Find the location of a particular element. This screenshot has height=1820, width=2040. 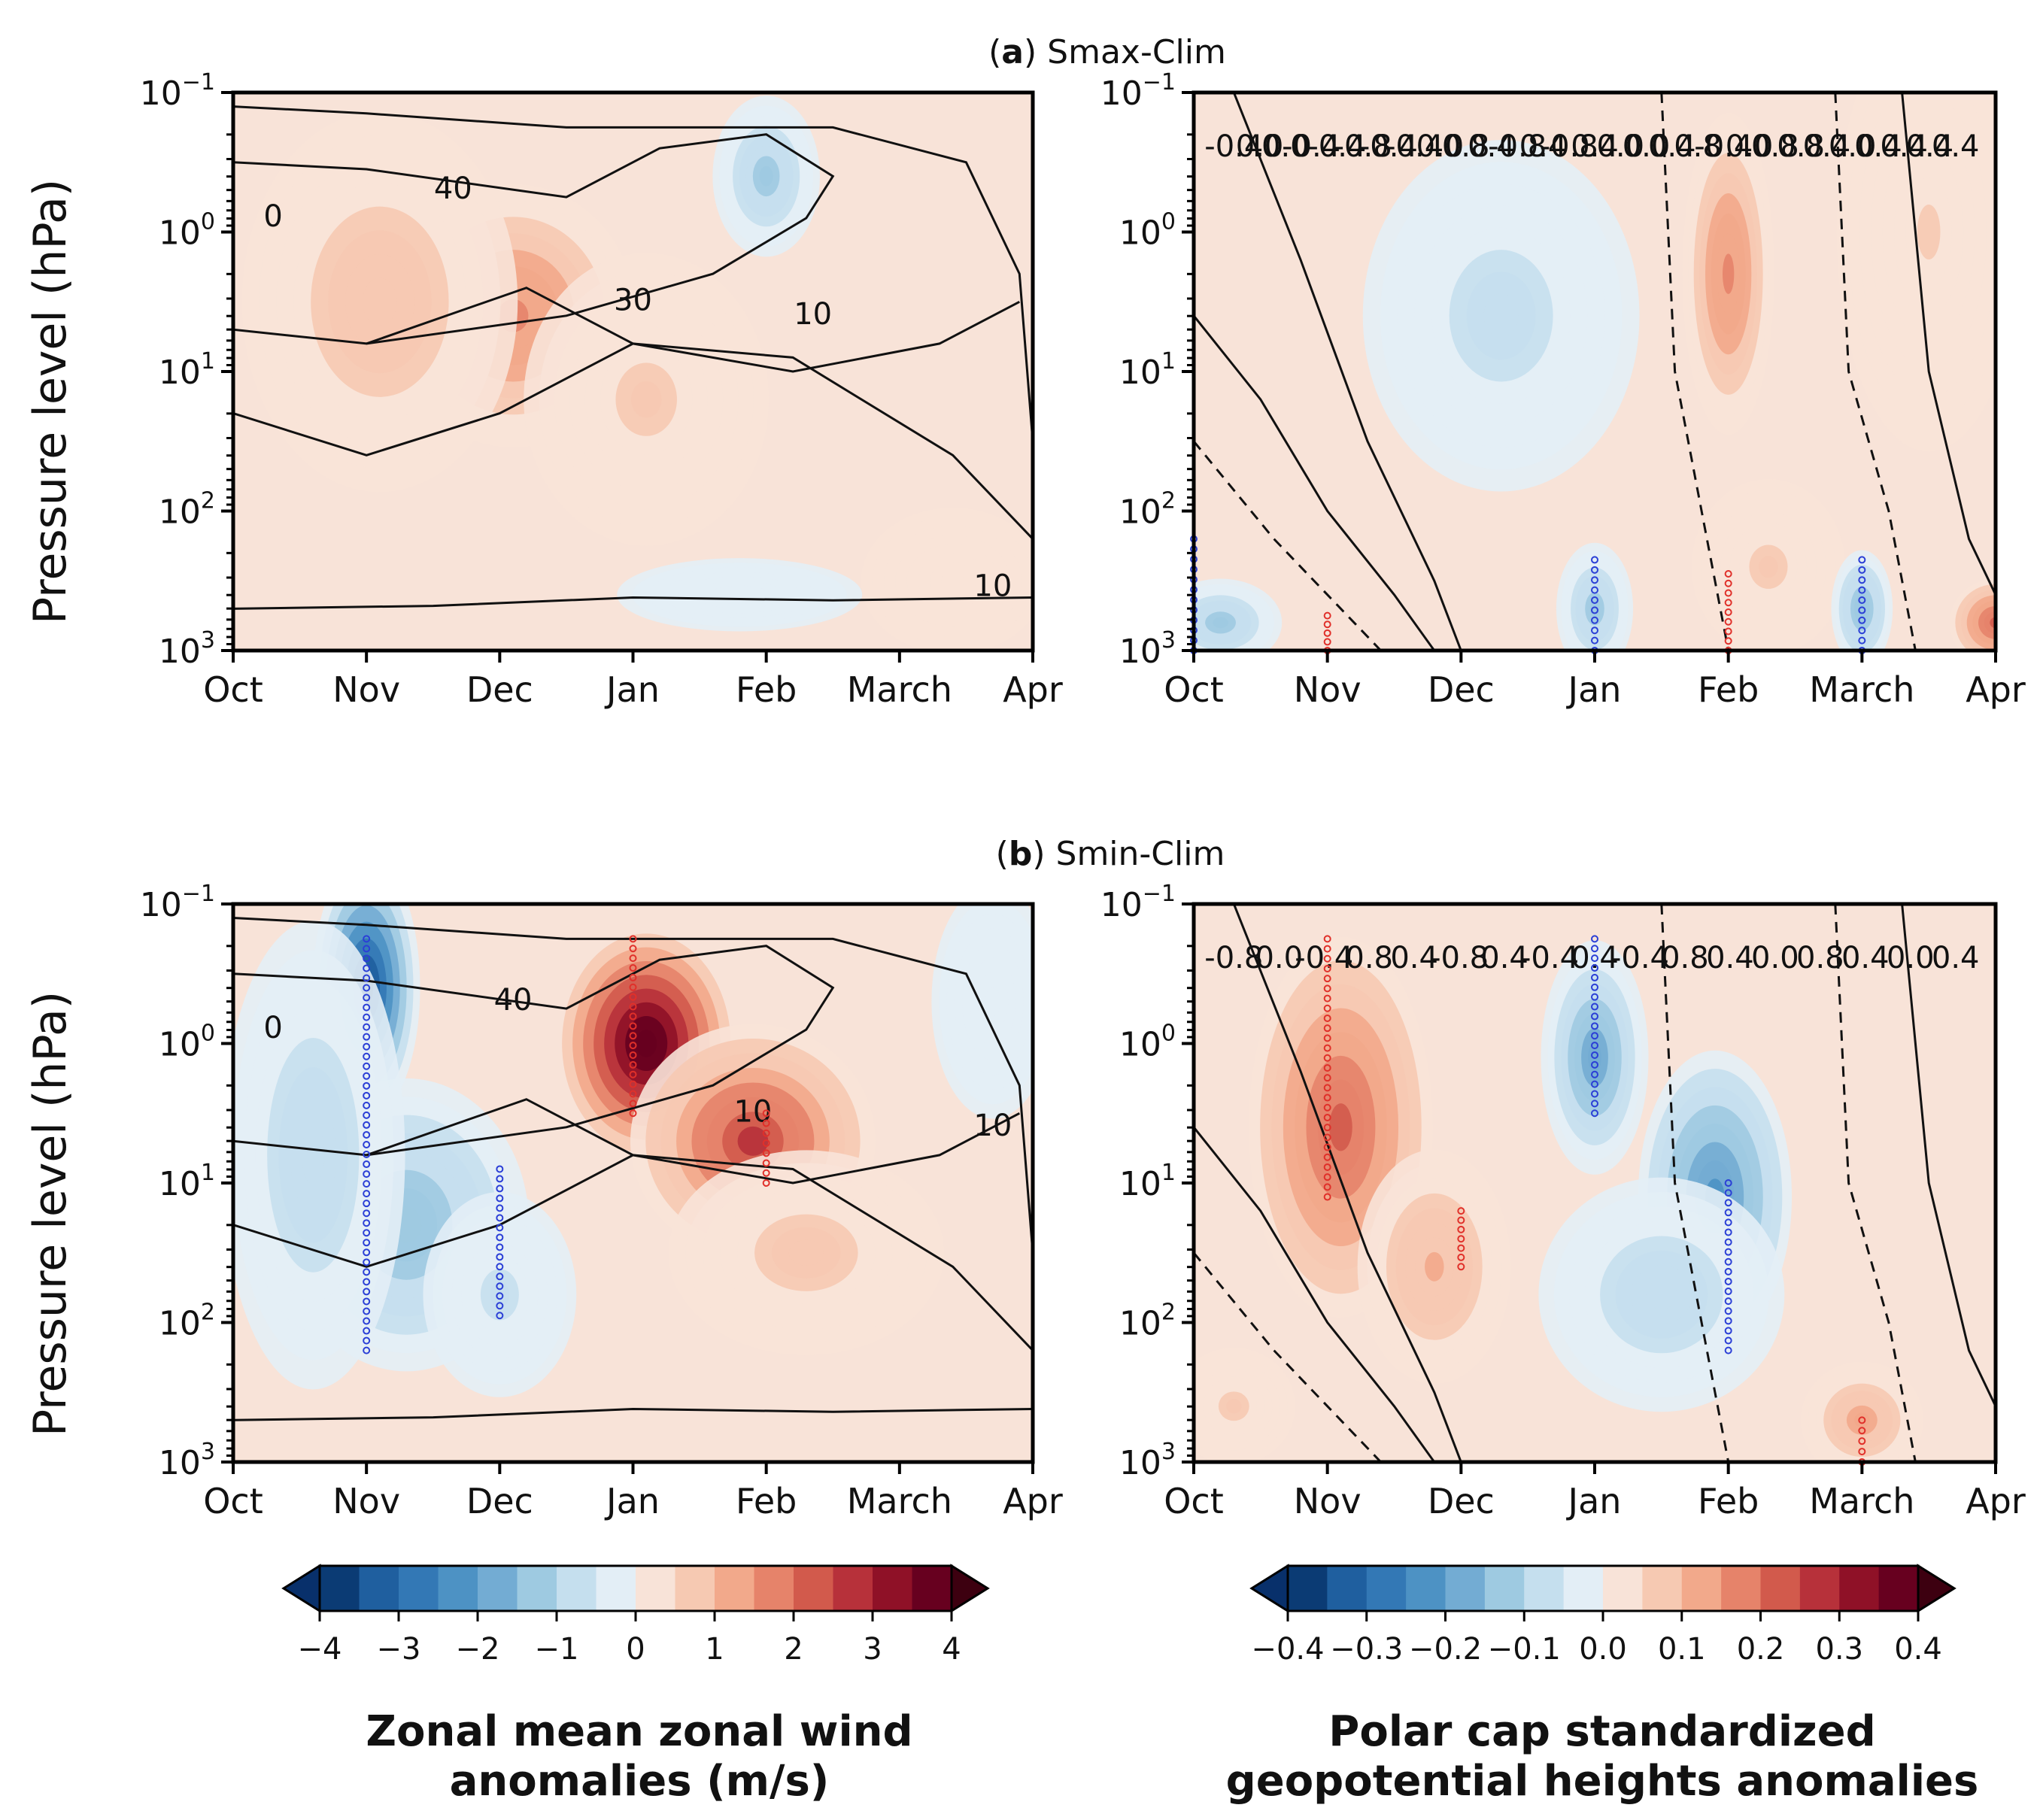

y-tick-label: 10⁰ is located at coordinates (1147, 231).